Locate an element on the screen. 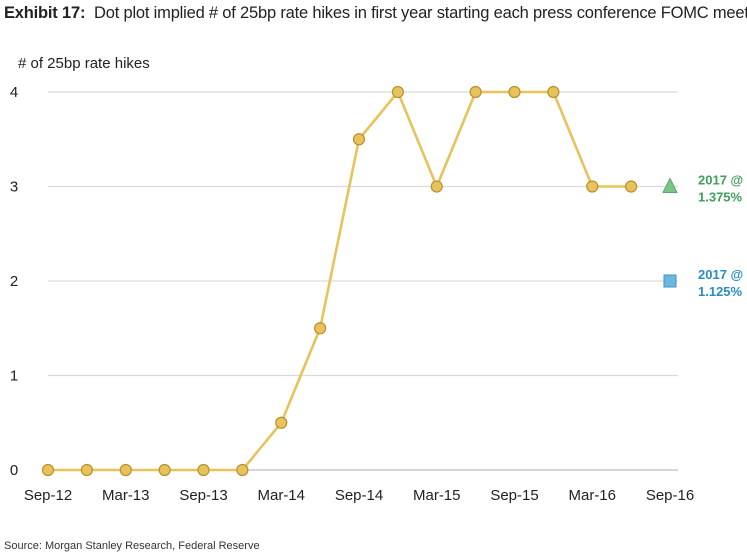 This screenshot has width=747, height=560. y-tick-label: 2 is located at coordinates (14, 281).